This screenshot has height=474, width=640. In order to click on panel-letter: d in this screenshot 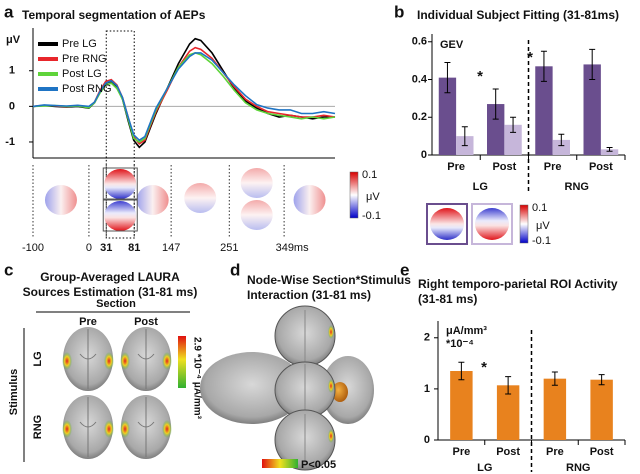, I will do `click(235, 269)`.